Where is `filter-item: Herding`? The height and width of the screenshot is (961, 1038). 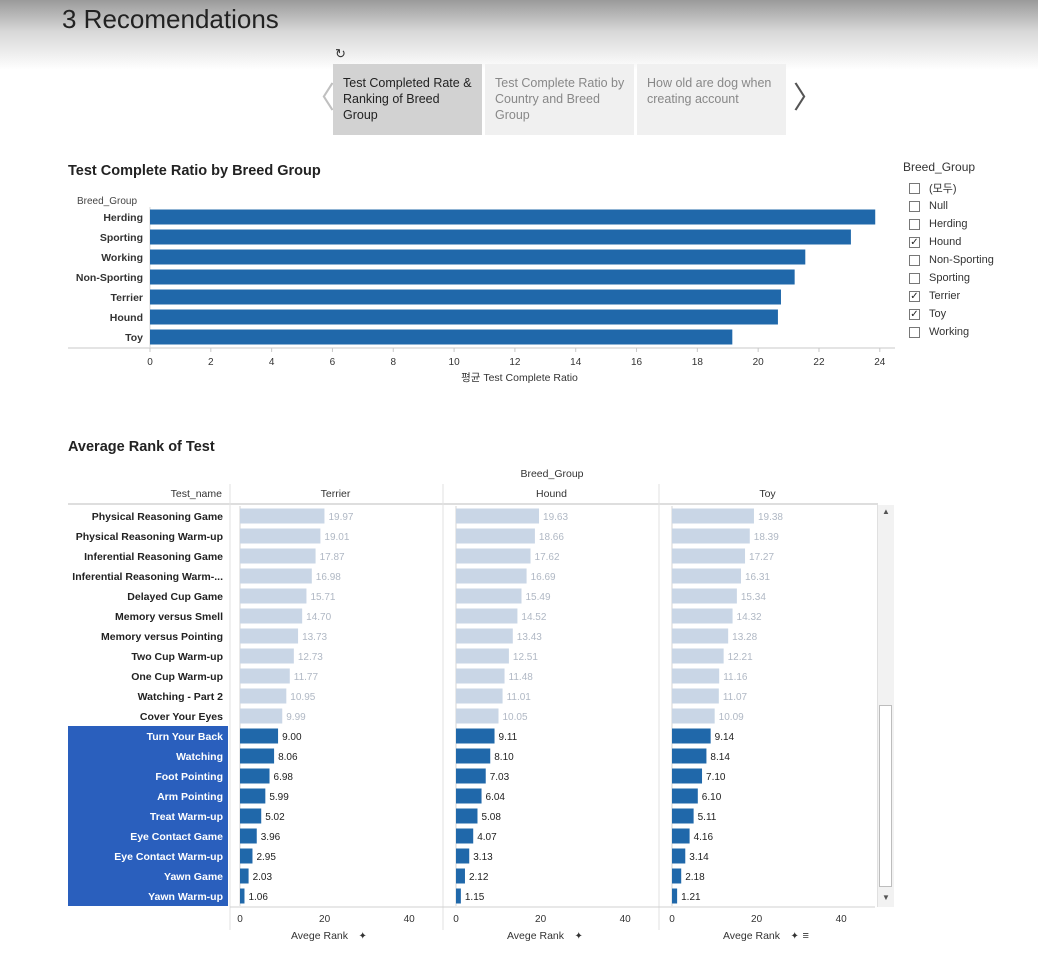
filter-item: Herding is located at coordinates (948, 224).